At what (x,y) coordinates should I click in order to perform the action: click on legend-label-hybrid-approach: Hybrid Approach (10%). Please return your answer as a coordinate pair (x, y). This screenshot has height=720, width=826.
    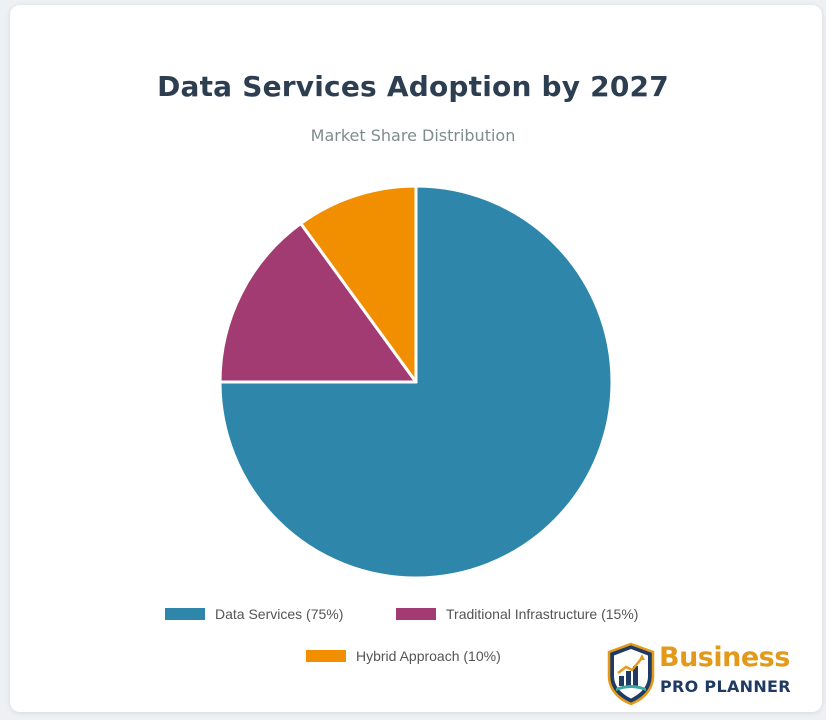
    Looking at the image, I should click on (428, 656).